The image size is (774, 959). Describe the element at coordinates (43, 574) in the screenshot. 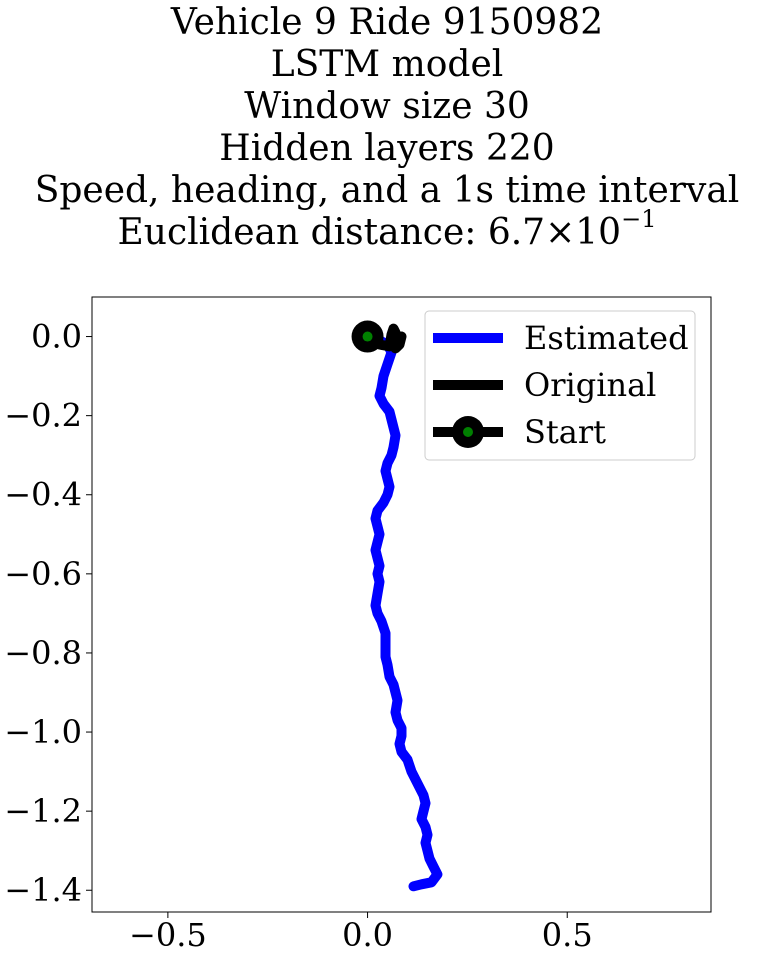

I see `y-tick-label: −0.6` at that location.